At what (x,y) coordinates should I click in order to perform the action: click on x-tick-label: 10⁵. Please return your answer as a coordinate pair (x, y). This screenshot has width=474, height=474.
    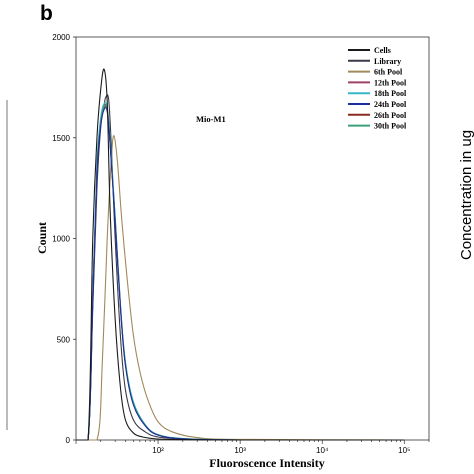
    Looking at the image, I should click on (404, 450).